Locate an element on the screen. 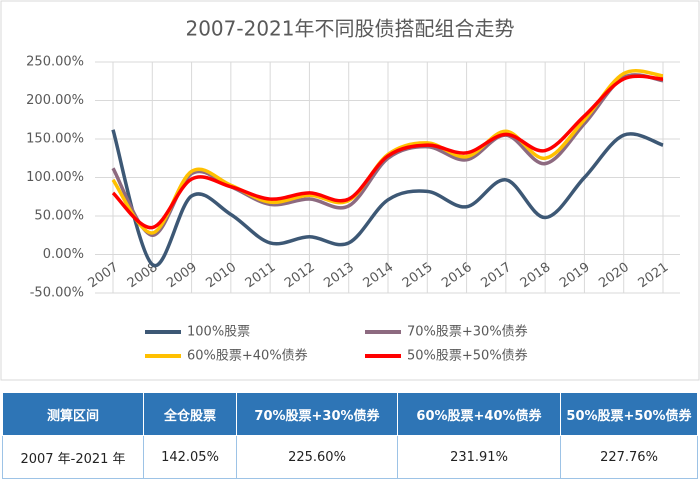 This screenshot has width=700, height=479. x-tick-label: 2015 is located at coordinates (418, 275).